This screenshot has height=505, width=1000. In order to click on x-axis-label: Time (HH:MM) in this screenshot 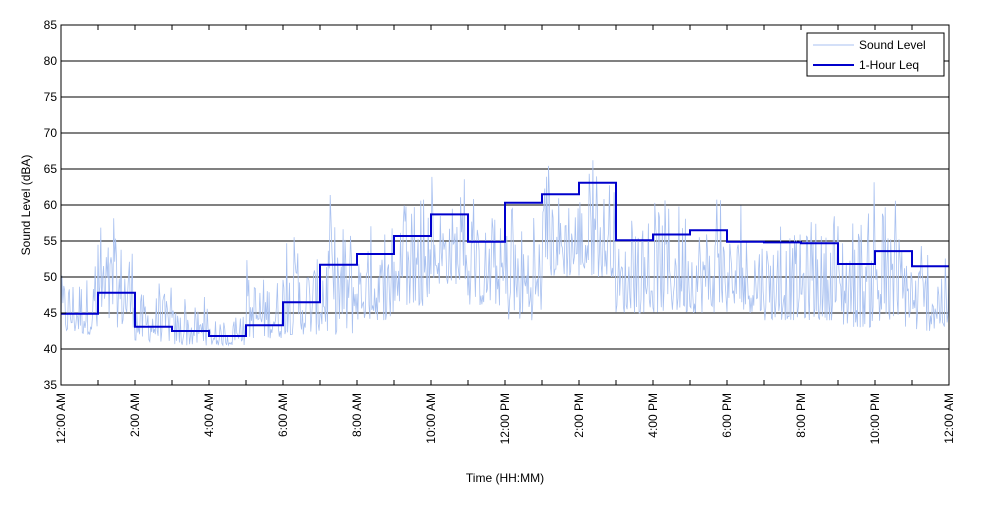, I will do `click(505, 478)`.